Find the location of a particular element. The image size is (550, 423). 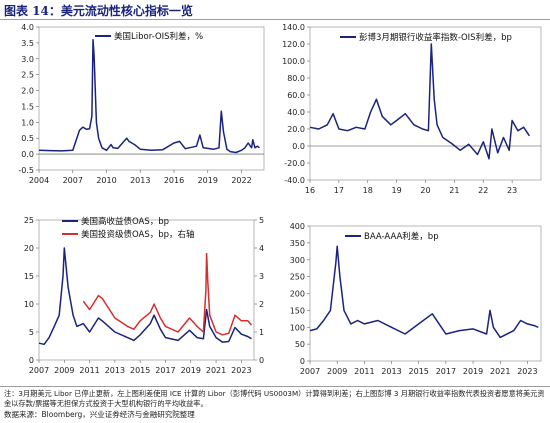

panel2-y-tick-label: 5 is located at coordinates (31, 332).